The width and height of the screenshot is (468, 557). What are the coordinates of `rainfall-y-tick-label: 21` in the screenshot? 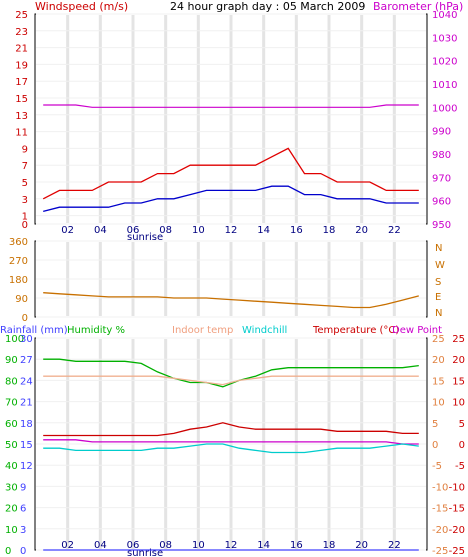 It's located at (26, 403).